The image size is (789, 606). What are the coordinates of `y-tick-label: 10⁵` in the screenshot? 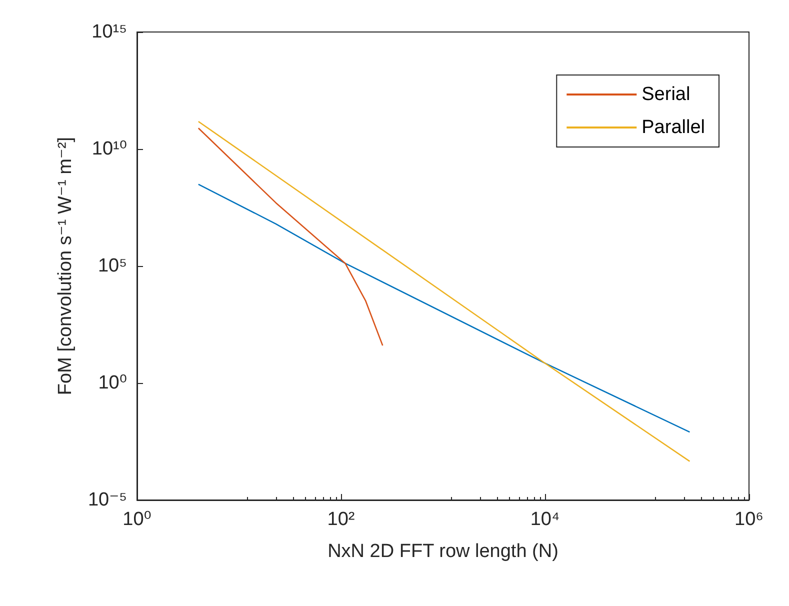 It's located at (112, 266).